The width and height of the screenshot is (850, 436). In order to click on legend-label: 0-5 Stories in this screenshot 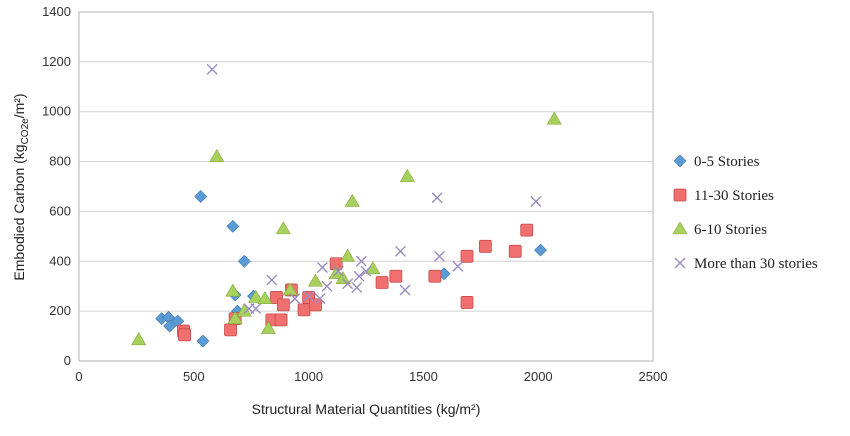, I will do `click(727, 162)`.